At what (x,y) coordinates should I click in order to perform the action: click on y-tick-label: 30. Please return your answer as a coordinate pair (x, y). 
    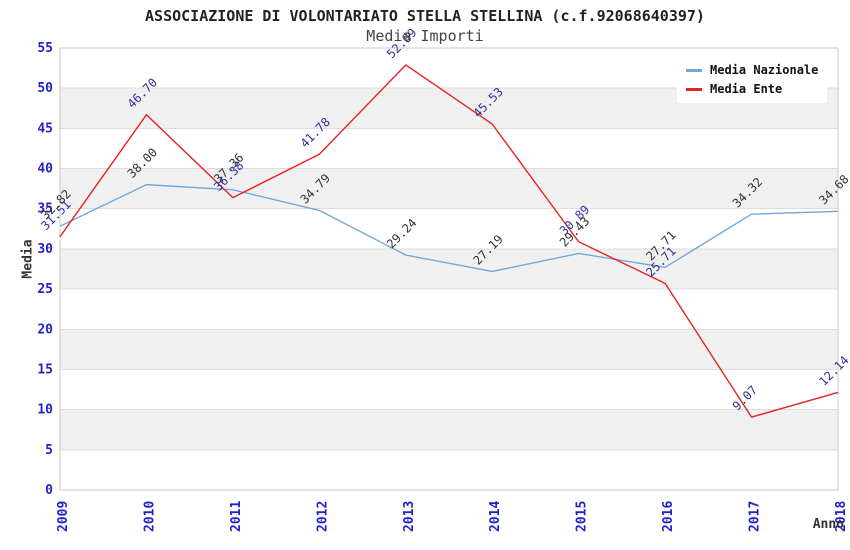
    Looking at the image, I should click on (45, 249).